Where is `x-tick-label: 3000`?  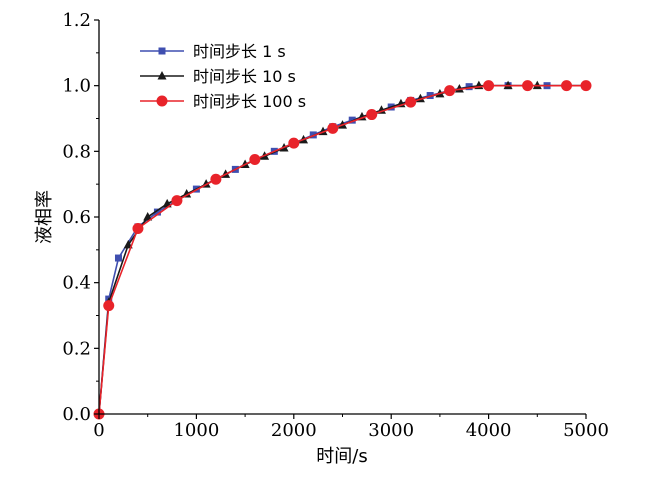
x-tick-label: 3000 is located at coordinates (391, 430).